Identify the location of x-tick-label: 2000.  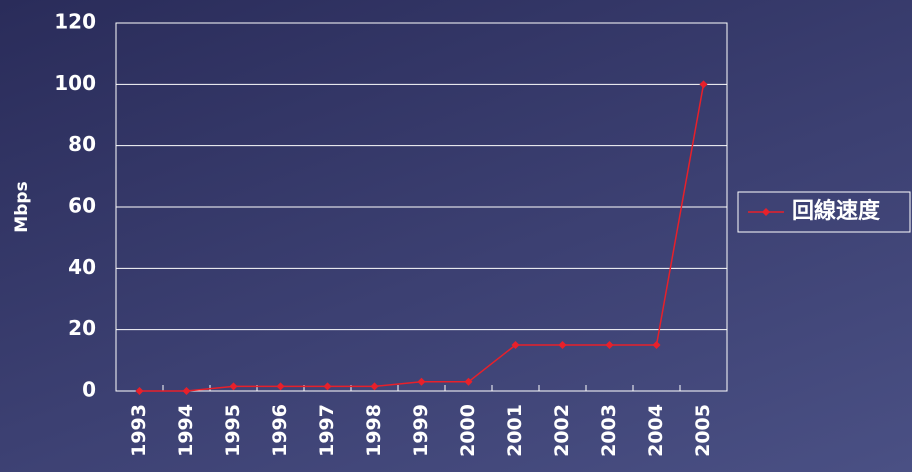
(468, 430).